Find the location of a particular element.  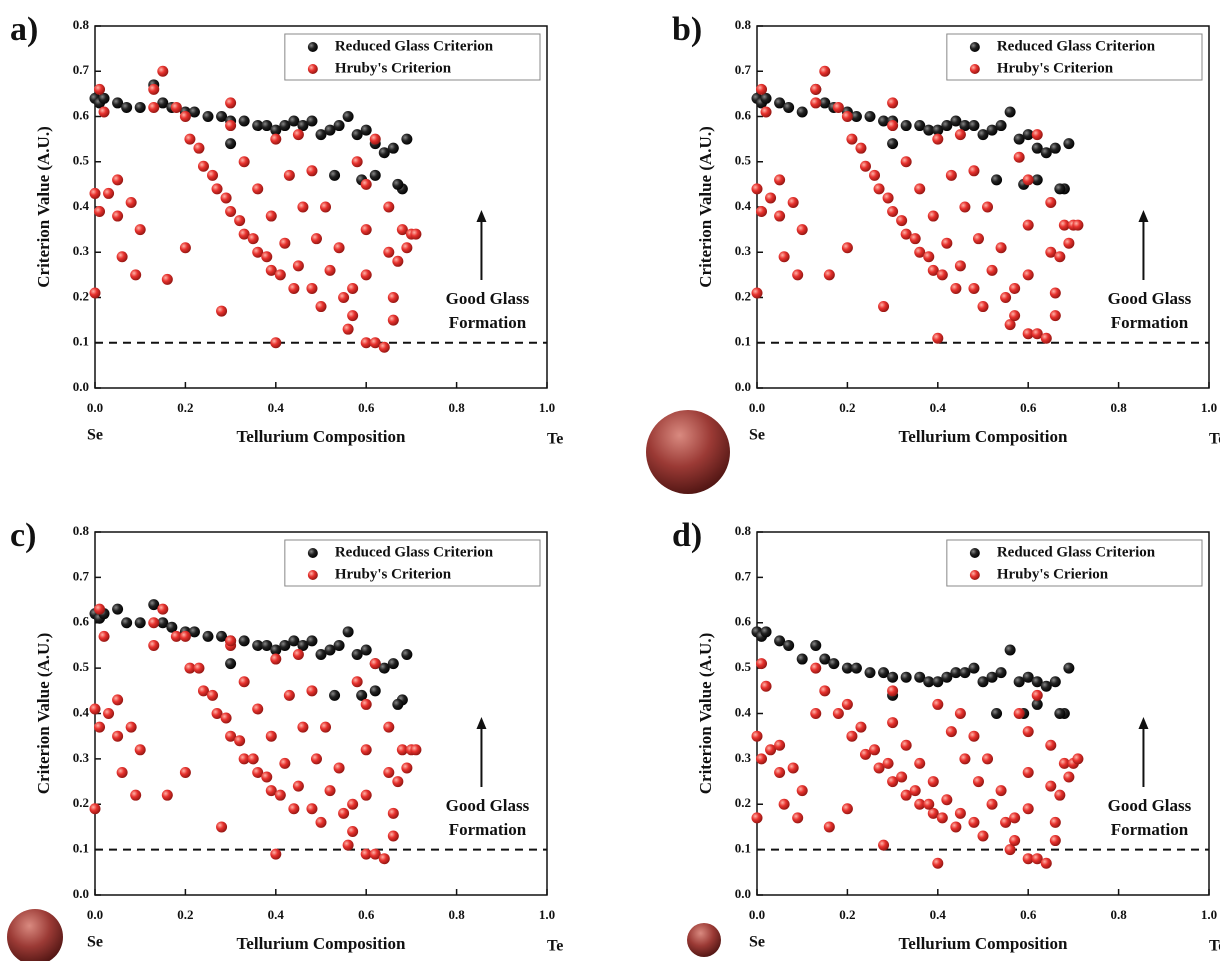

sphere-icon is located at coordinates (704, 940).